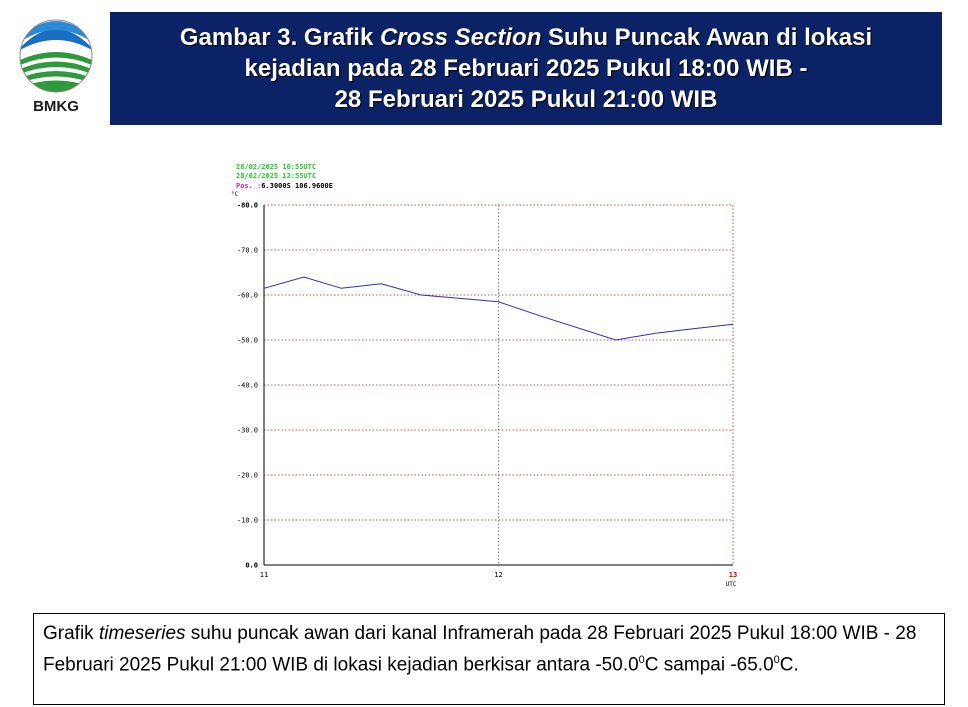 The height and width of the screenshot is (707, 968). I want to click on chart-end-time: 28/02/2025 12:55UTC, so click(276, 176).